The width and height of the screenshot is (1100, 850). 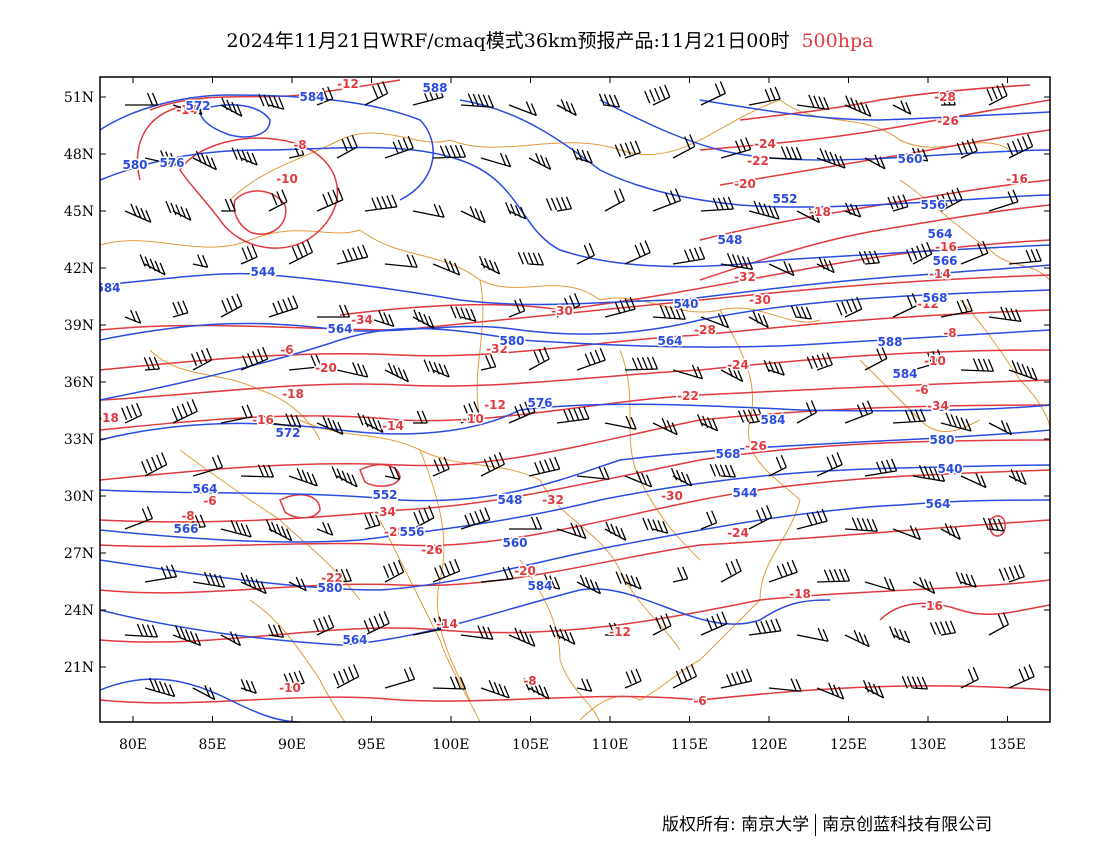 I want to click on height-label: 568, so click(x=934, y=298).